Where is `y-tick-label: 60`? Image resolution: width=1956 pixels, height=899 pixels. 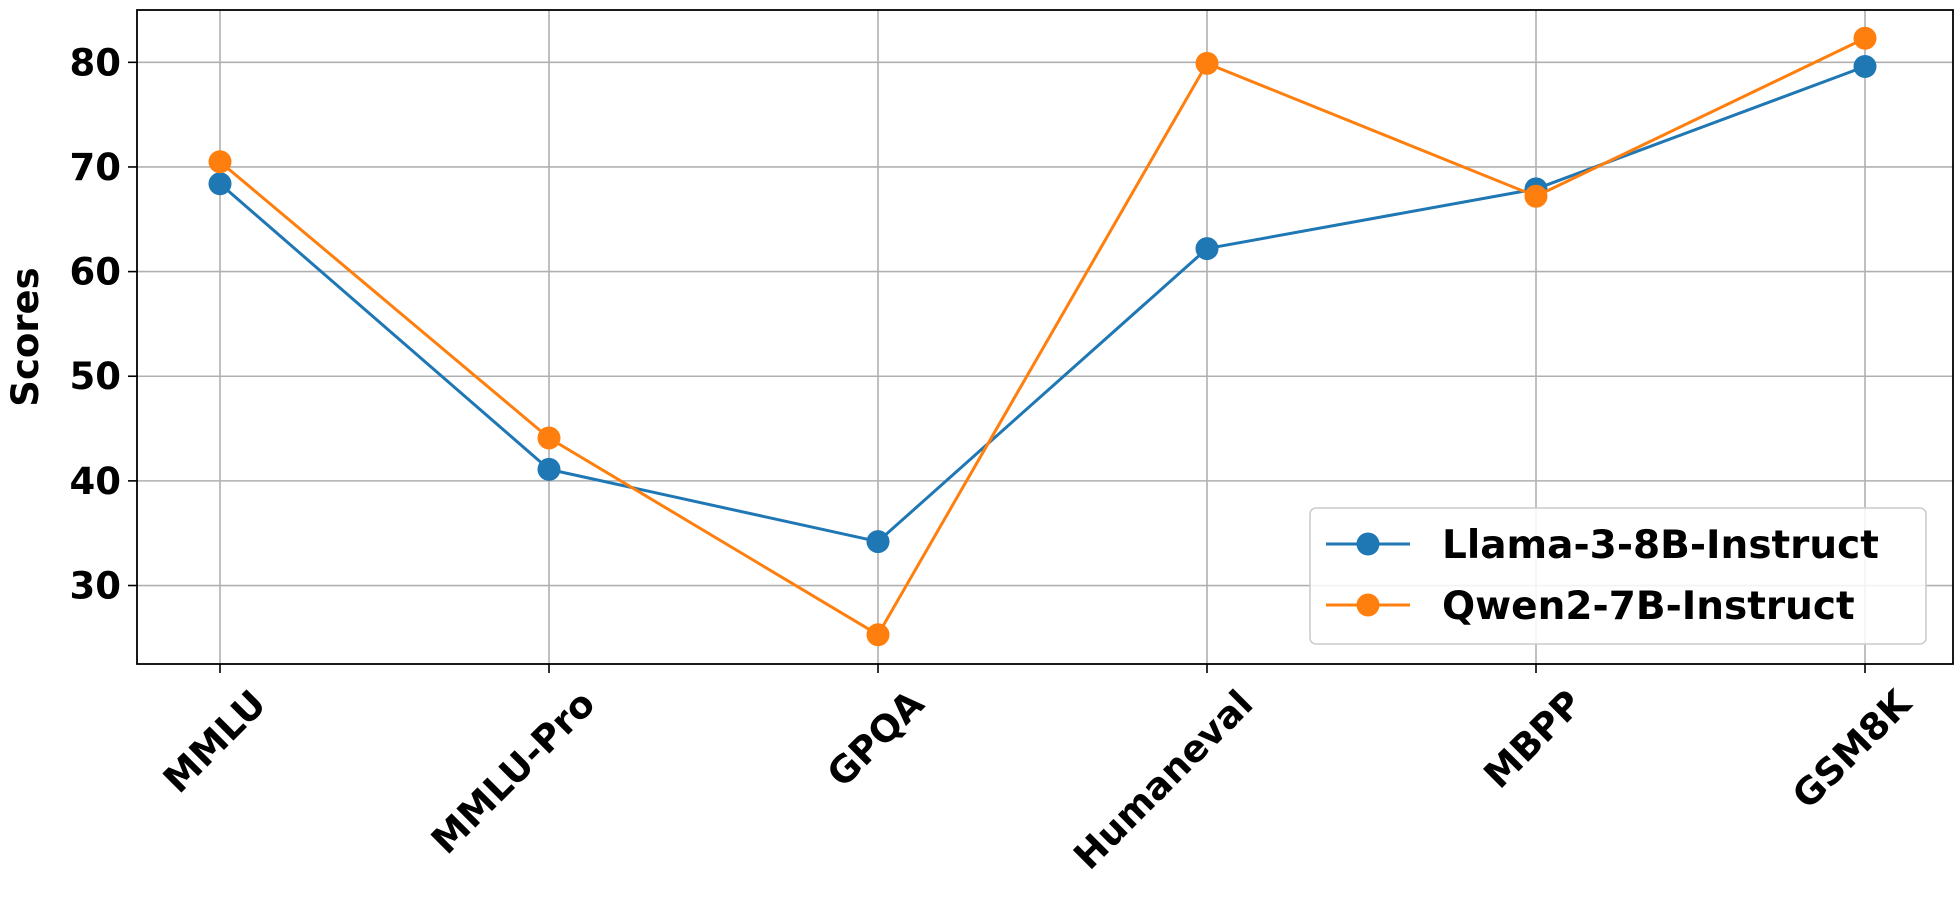 y-tick-label: 60 is located at coordinates (96, 272).